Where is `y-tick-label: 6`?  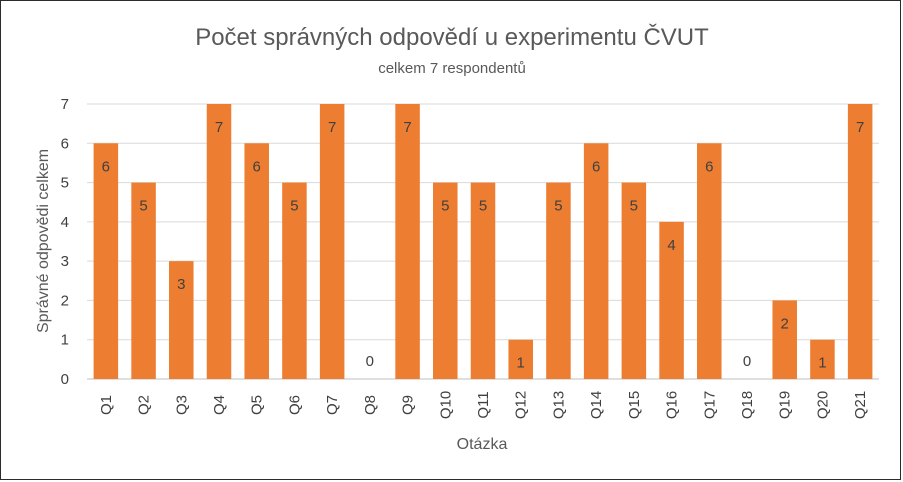
y-tick-label: 6 is located at coordinates (65, 143).